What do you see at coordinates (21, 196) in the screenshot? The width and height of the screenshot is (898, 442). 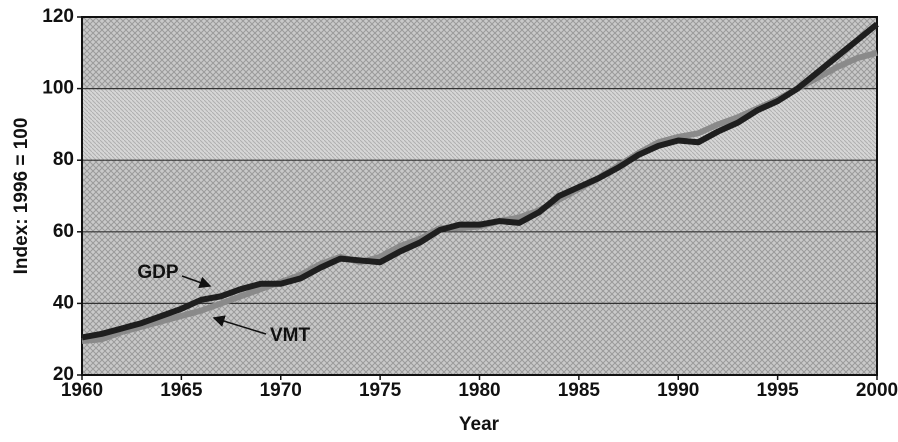 I see `y-axis-label: Index: 1996 = 100` at bounding box center [21, 196].